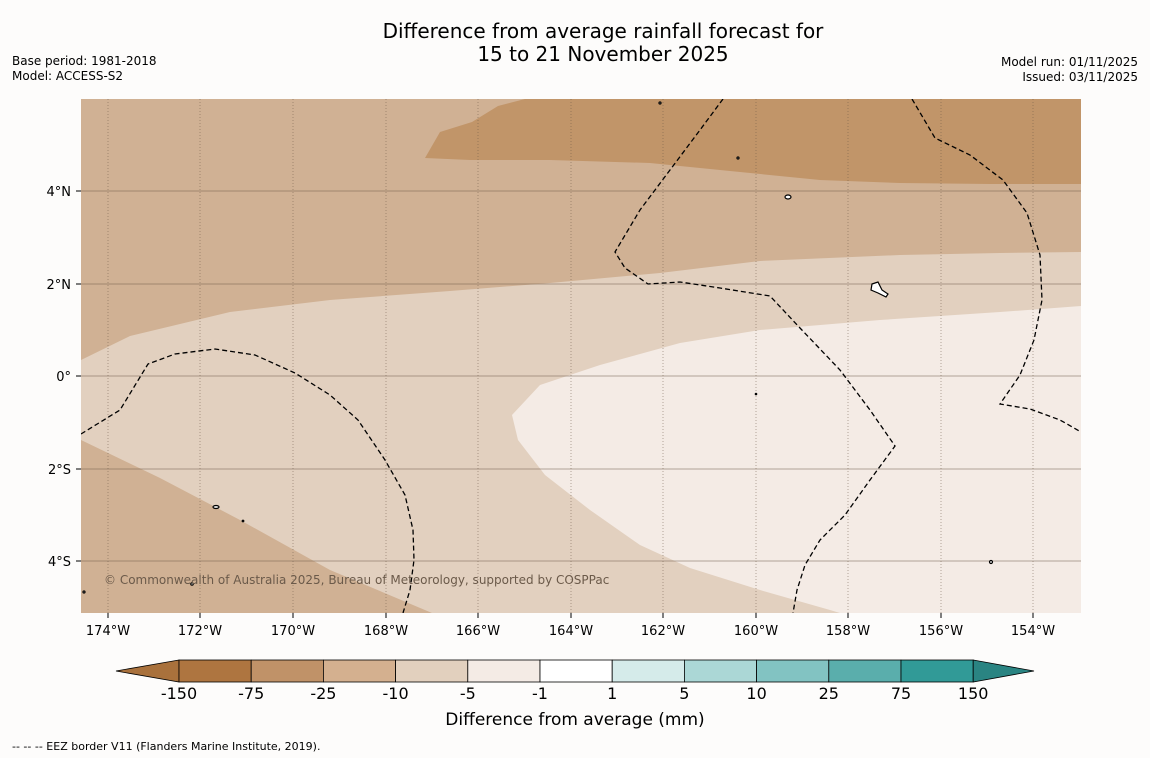  I want to click on colorbar-title: Difference from average (mm), so click(575, 720).